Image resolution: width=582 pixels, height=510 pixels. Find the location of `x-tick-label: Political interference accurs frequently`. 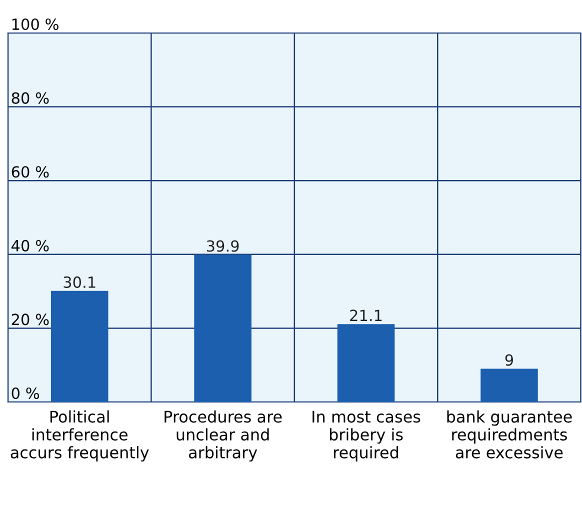

x-tick-label: Political interference accurs frequently is located at coordinates (79, 436).